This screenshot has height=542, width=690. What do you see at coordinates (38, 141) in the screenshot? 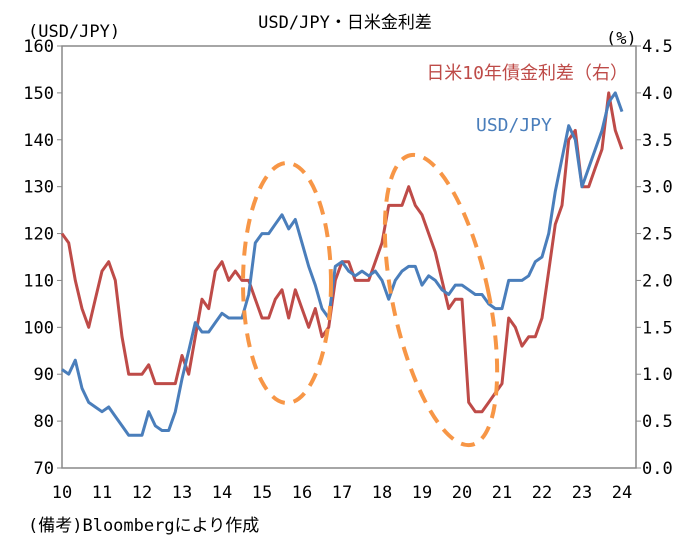
I see `left-tick-label: 140` at bounding box center [38, 141].